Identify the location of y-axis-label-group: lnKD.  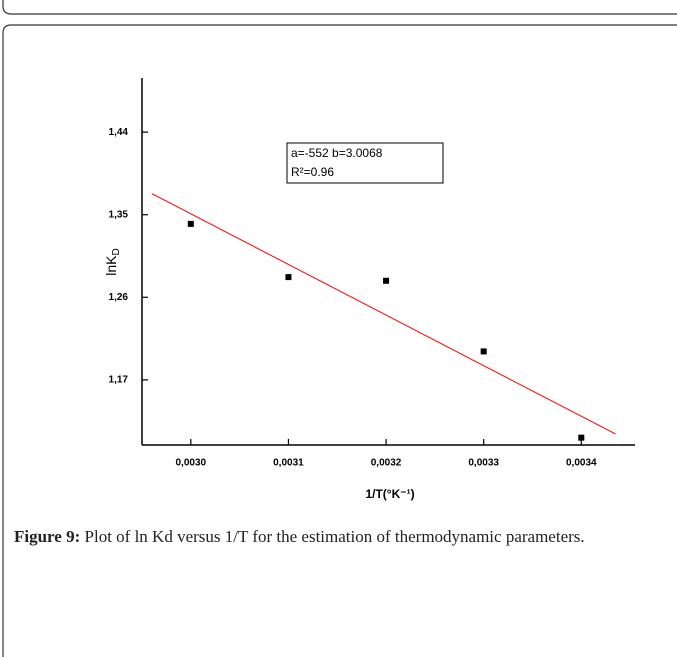
(112, 261).